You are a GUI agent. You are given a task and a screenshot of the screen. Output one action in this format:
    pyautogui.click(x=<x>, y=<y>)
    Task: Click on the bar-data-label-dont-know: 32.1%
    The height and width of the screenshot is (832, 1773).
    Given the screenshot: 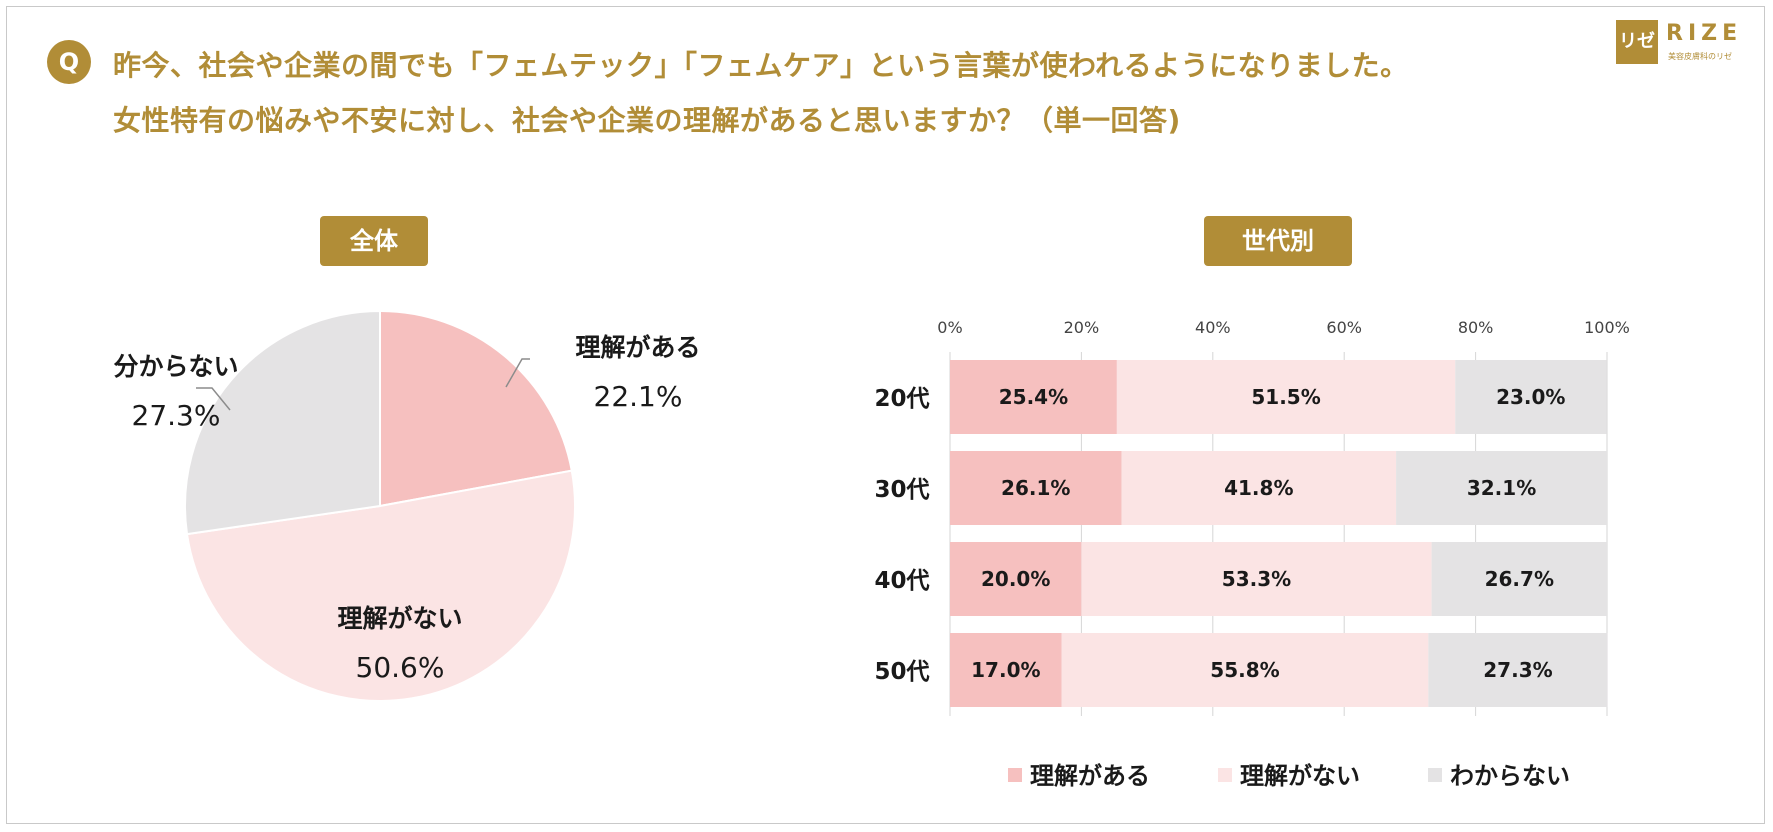 What is the action you would take?
    pyautogui.click(x=1501, y=488)
    